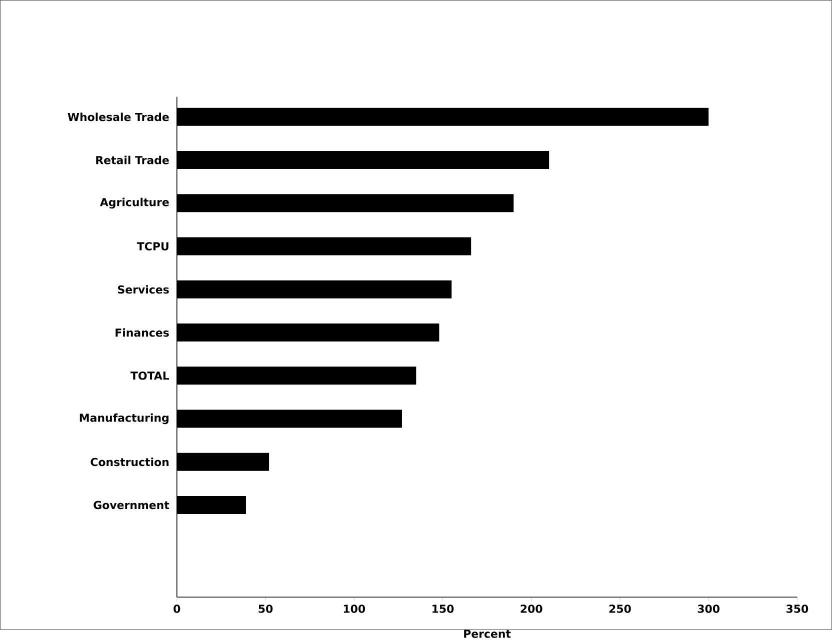 Image resolution: width=832 pixels, height=641 pixels. Describe the element at coordinates (142, 332) in the screenshot. I see `y-tick-label: Finances` at that location.